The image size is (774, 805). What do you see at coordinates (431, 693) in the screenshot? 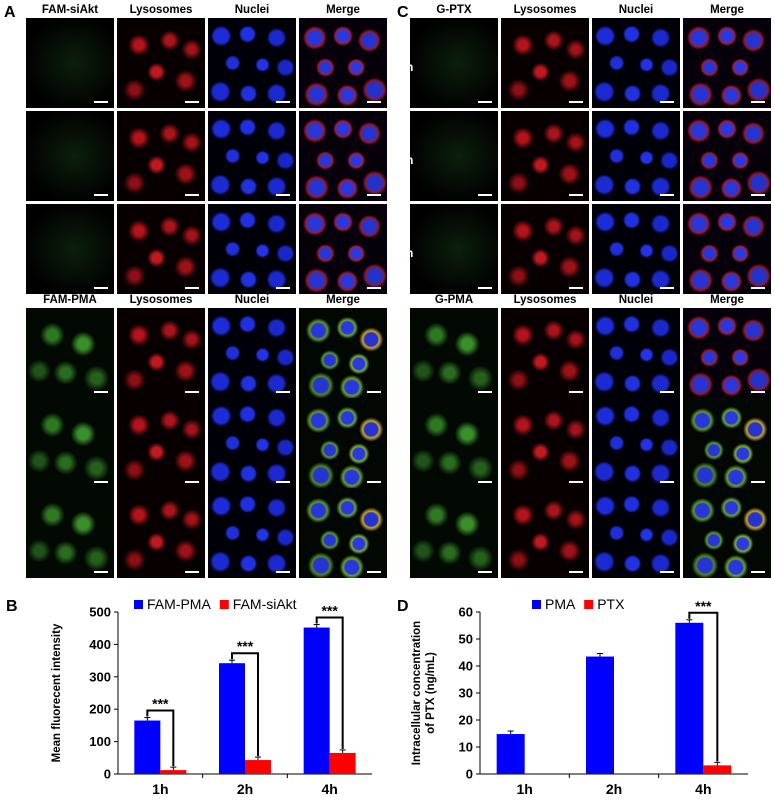
I see `y-axis-label: of PTX (ng/mL)` at bounding box center [431, 693].